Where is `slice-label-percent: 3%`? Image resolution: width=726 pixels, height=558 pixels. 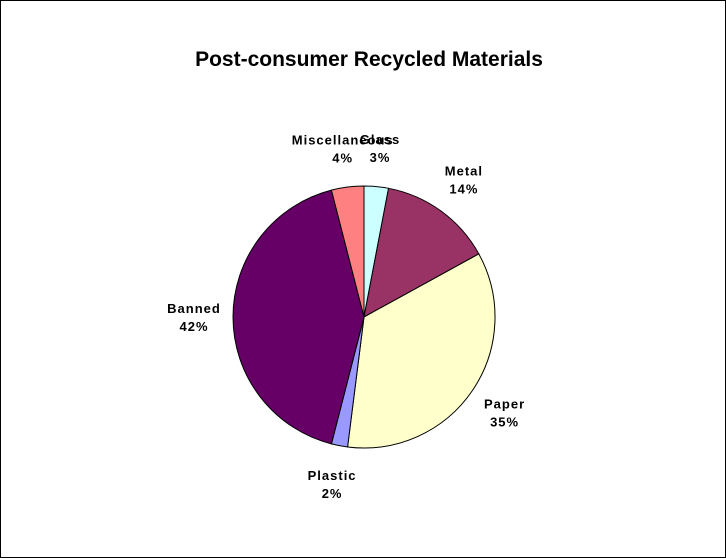 slice-label-percent: 3% is located at coordinates (380, 157).